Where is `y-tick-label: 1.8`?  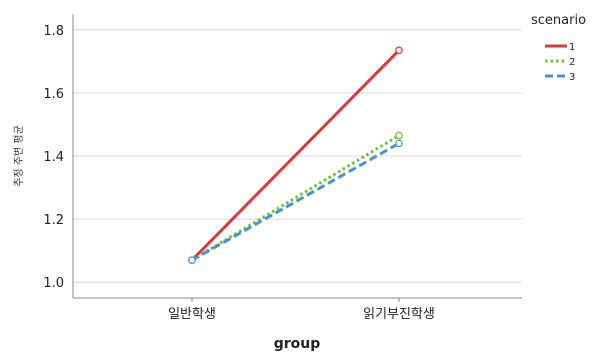 y-tick-label: 1.8 is located at coordinates (53, 31).